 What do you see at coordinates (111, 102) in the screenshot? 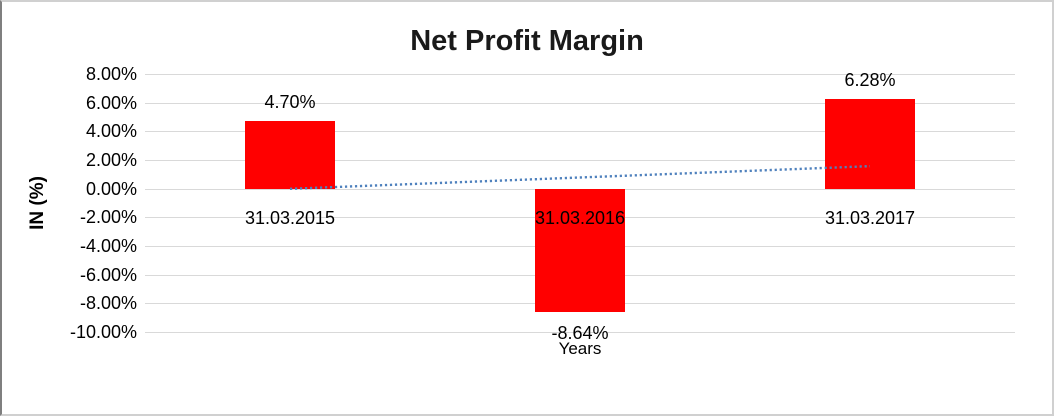
I see `y-tick-label: 6.00%` at bounding box center [111, 102].